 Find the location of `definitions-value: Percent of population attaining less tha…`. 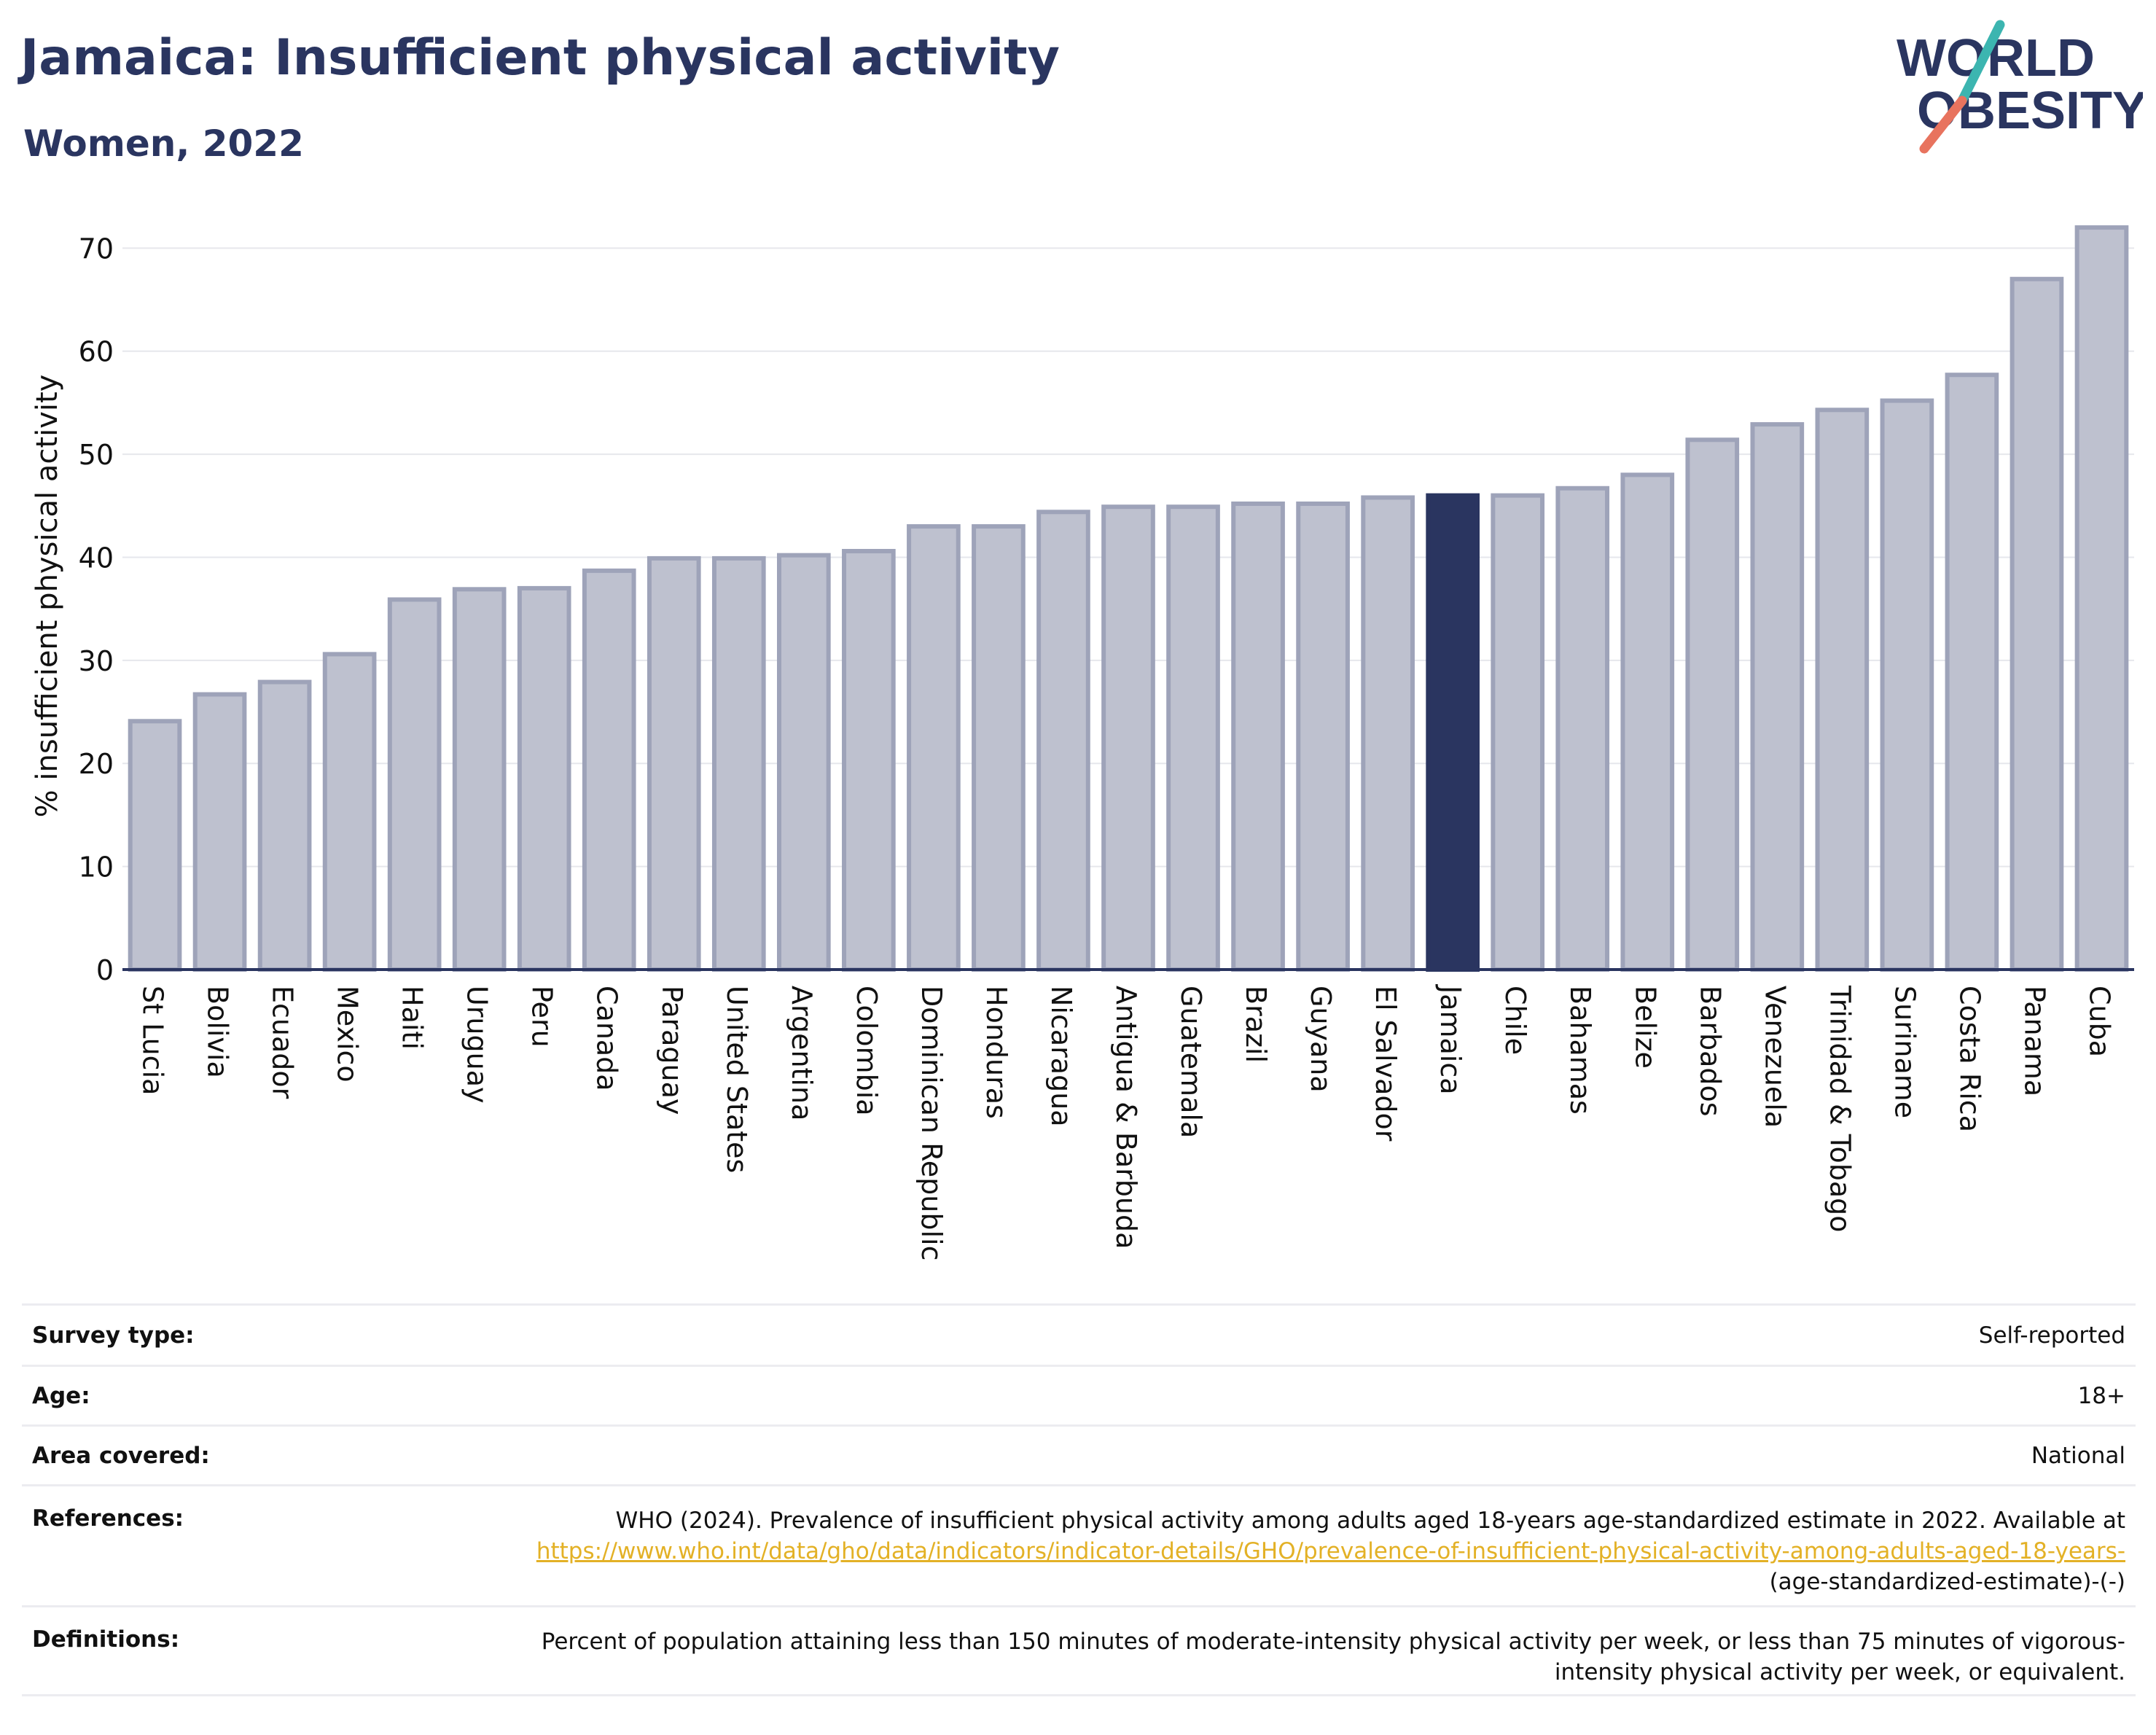

definitions-value: Percent of population attaining less tha… is located at coordinates (1333, 1657).